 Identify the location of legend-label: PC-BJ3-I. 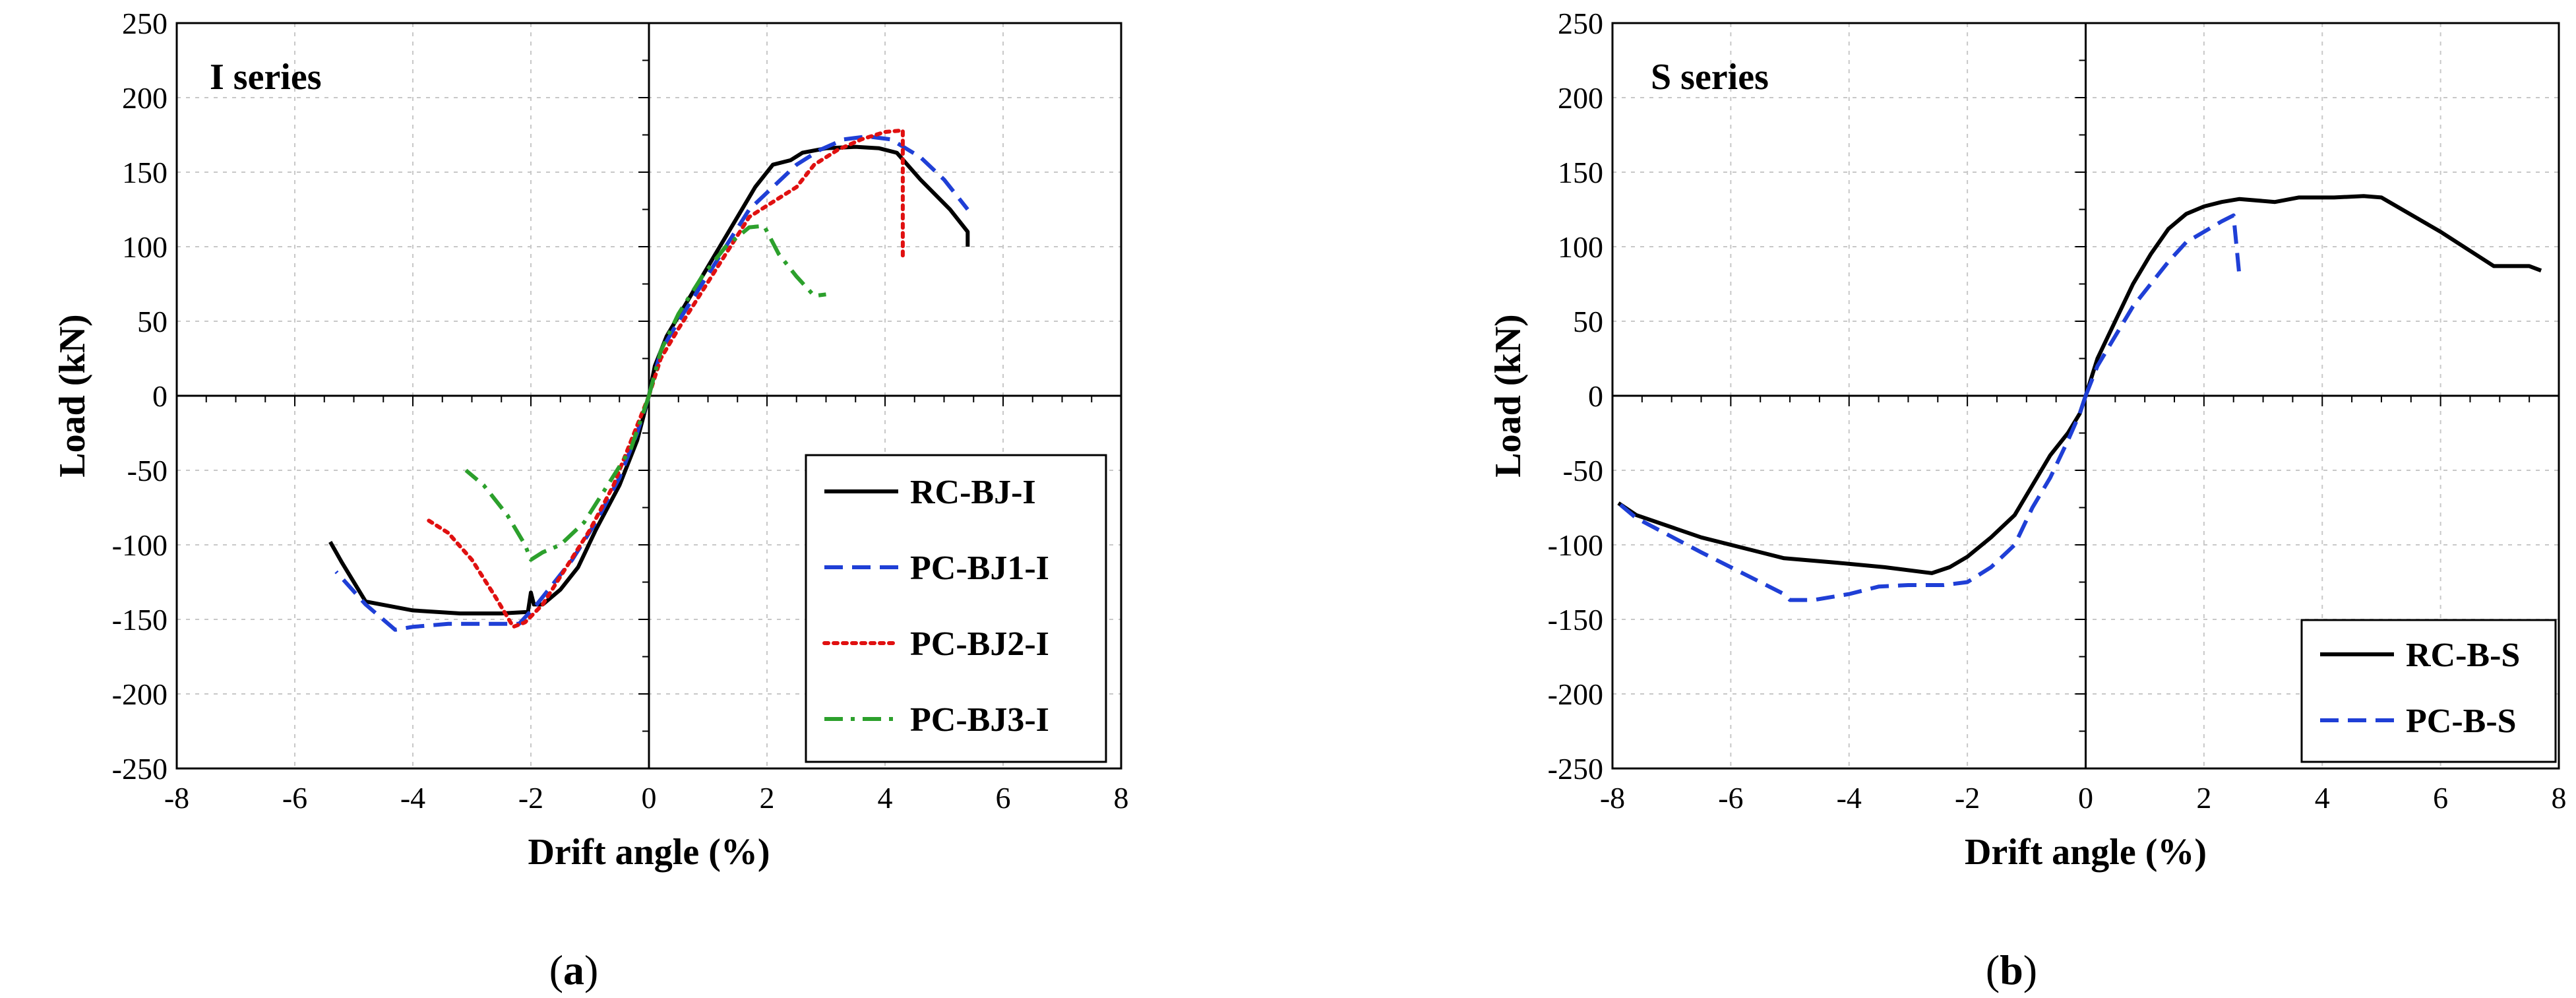
(979, 720).